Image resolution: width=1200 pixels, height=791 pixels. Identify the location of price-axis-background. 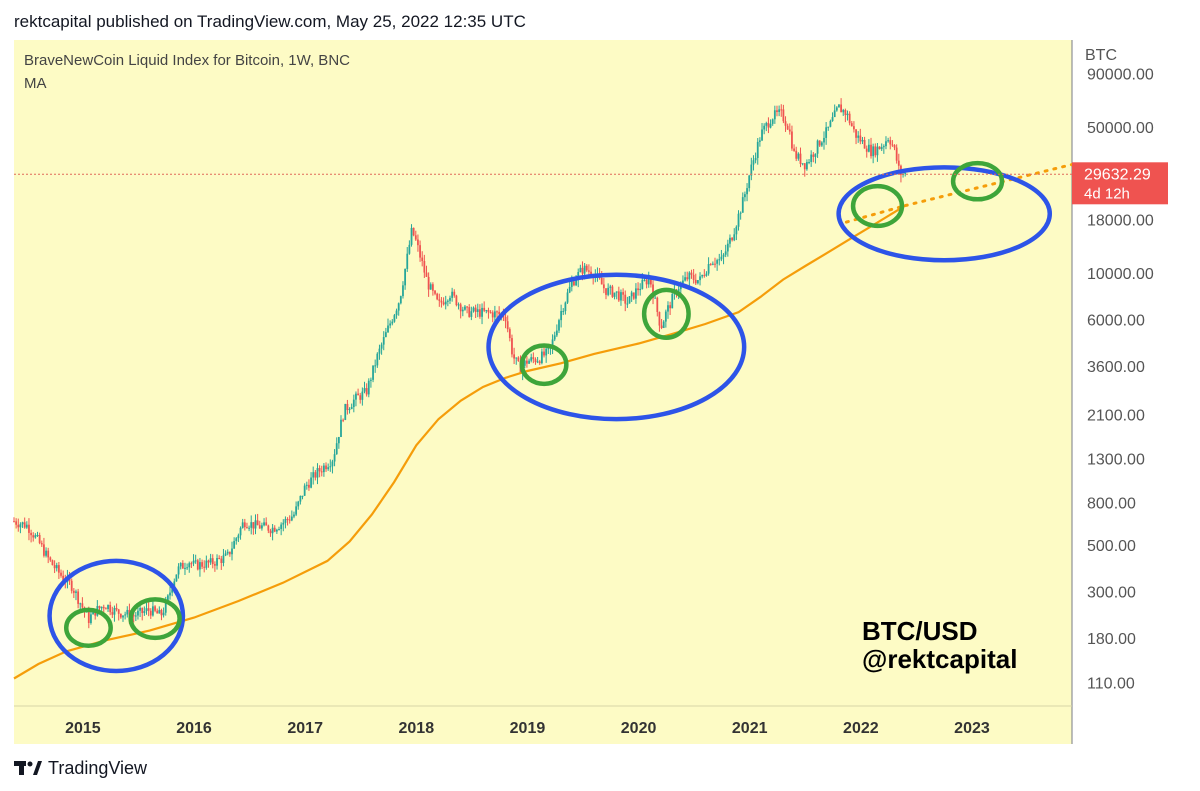
(1136, 373).